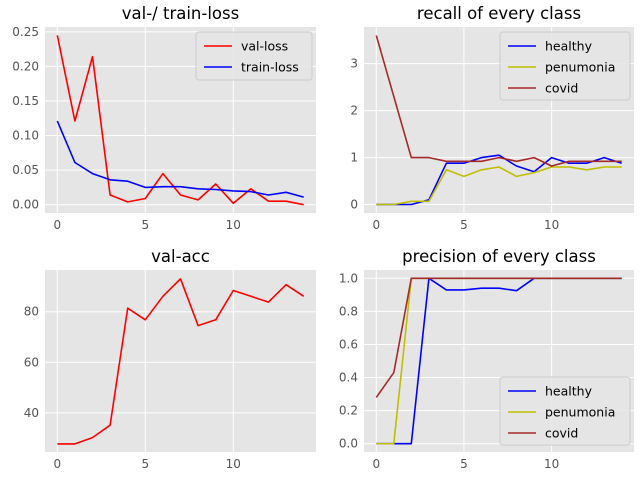  I want to click on y-tick-label: 0, so click(354, 205).